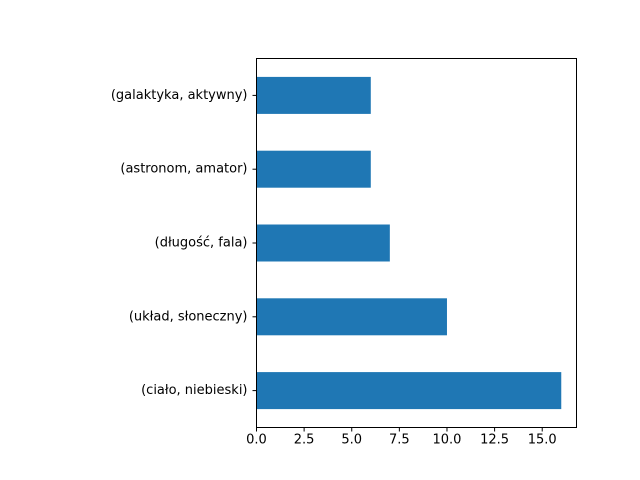 Image resolution: width=640 pixels, height=480 pixels. I want to click on x-tick-label: 12.5, so click(494, 440).